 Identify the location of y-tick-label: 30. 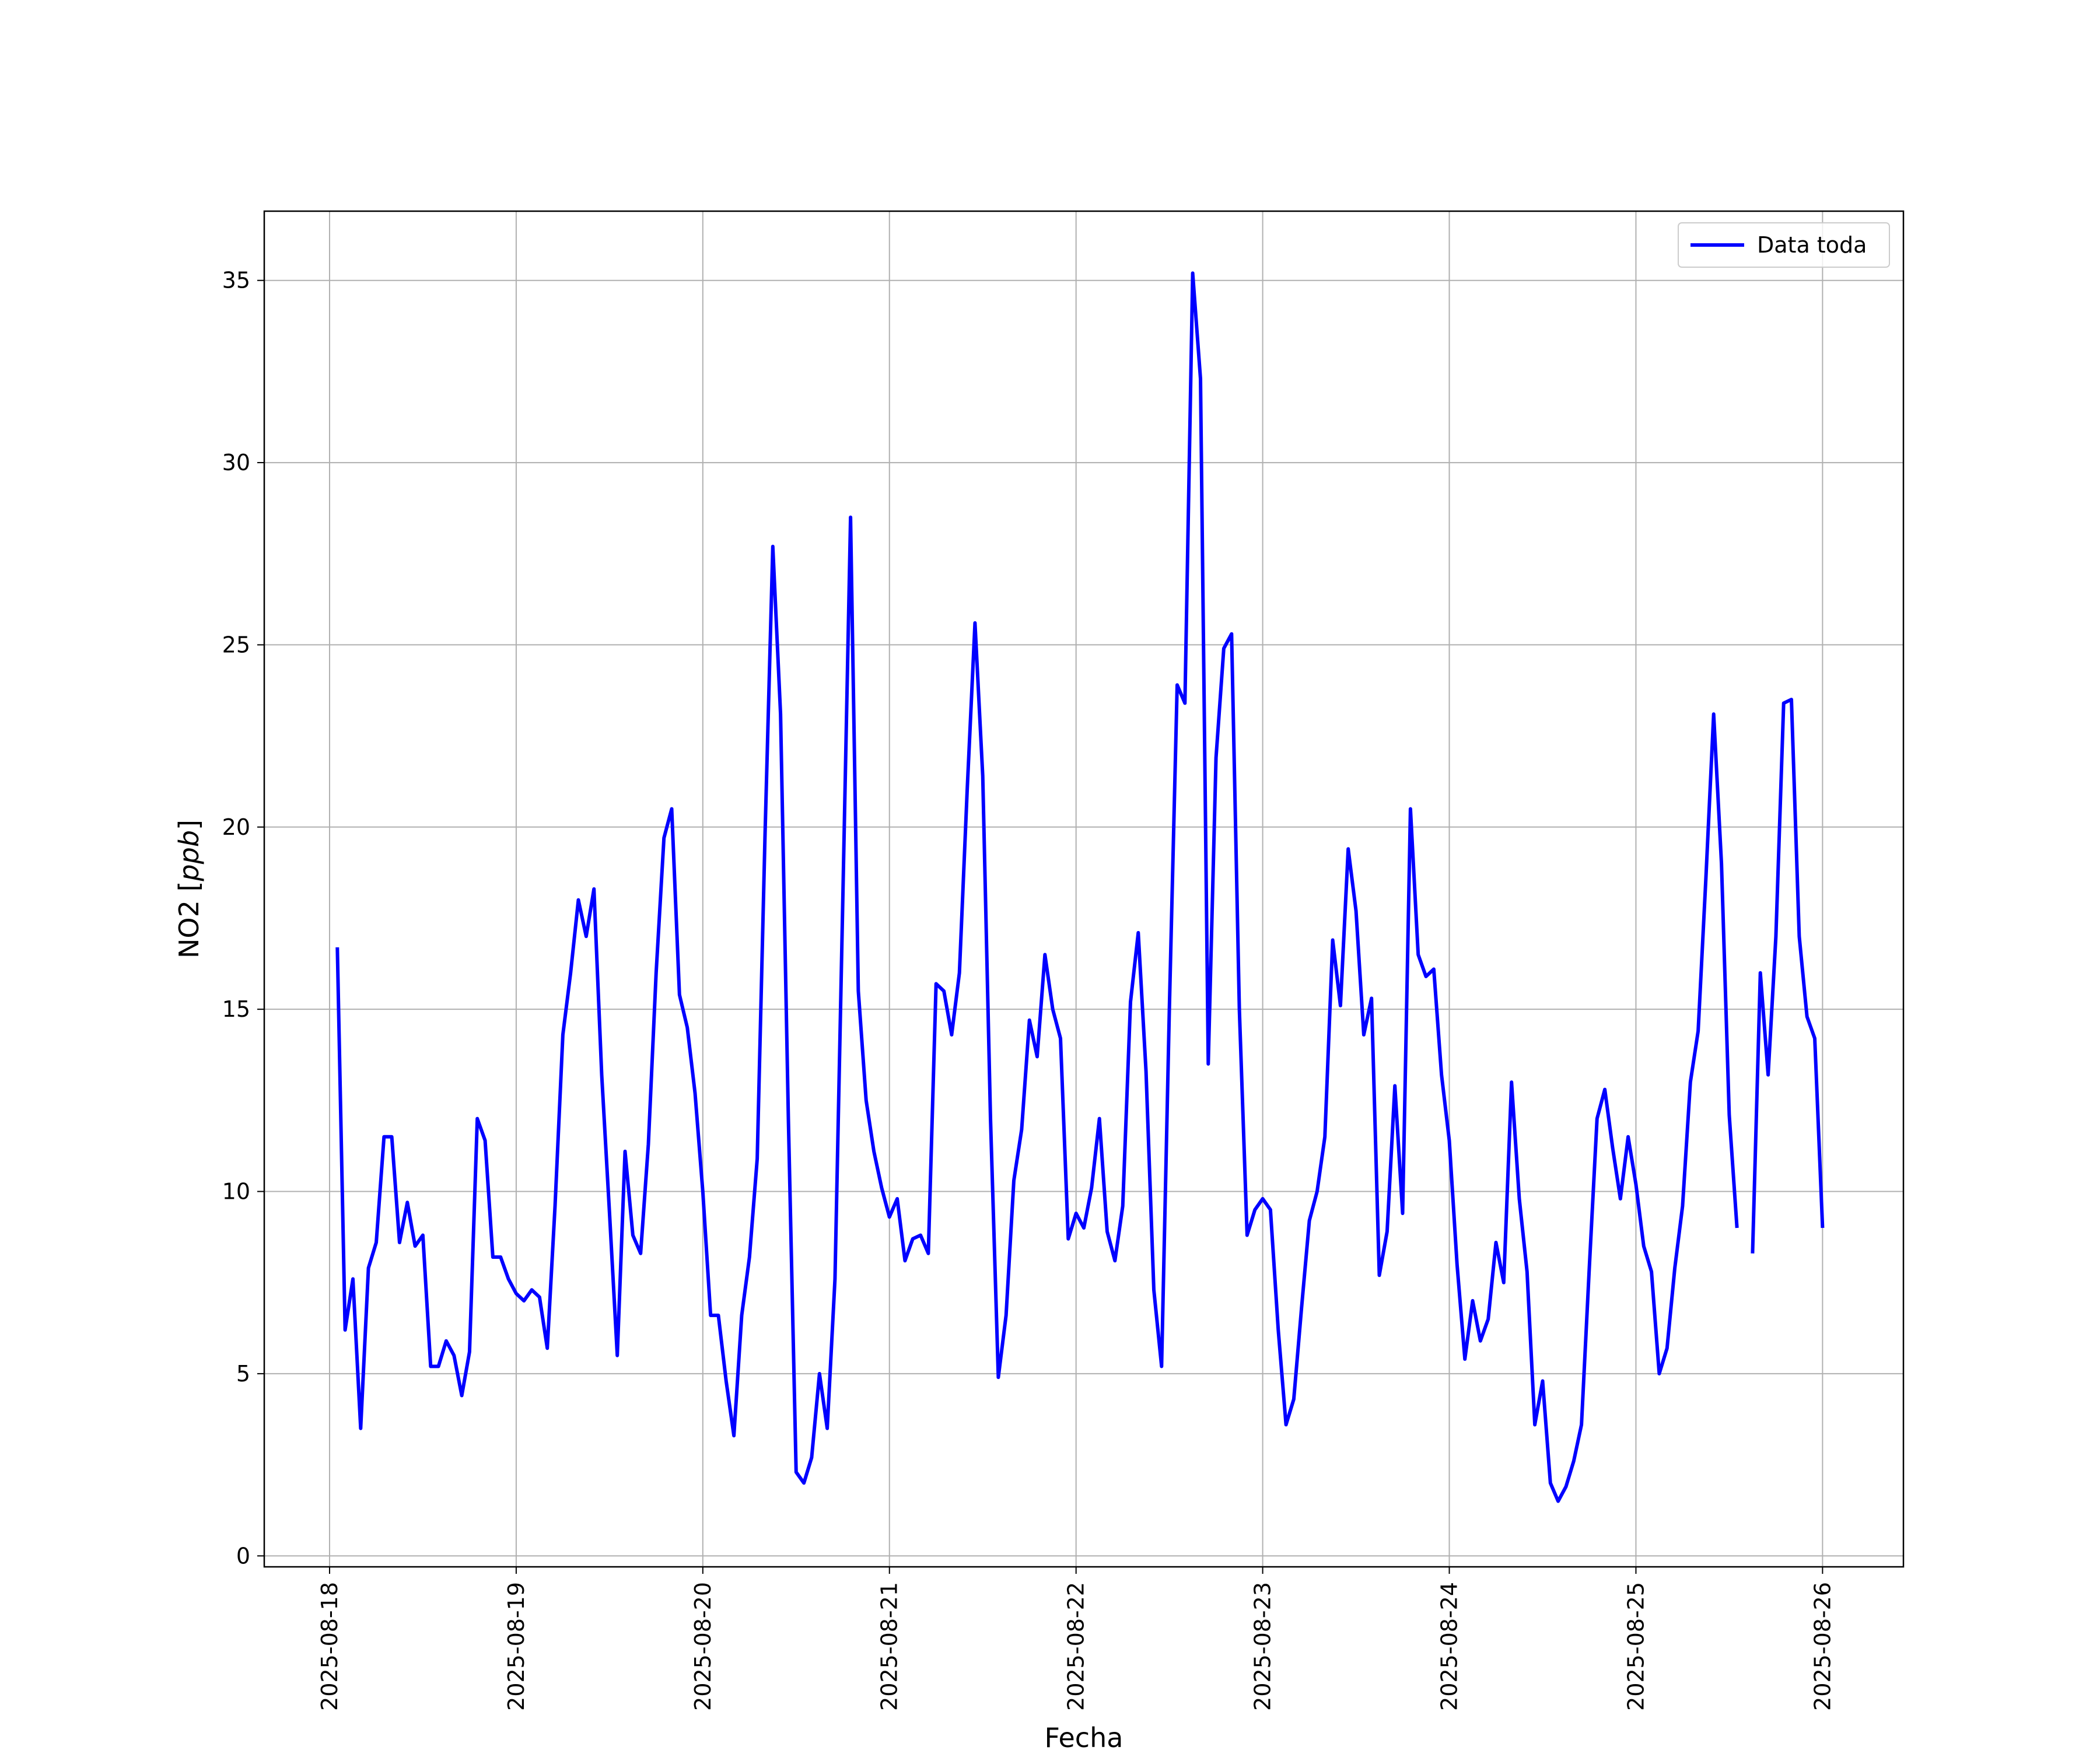
(236, 462).